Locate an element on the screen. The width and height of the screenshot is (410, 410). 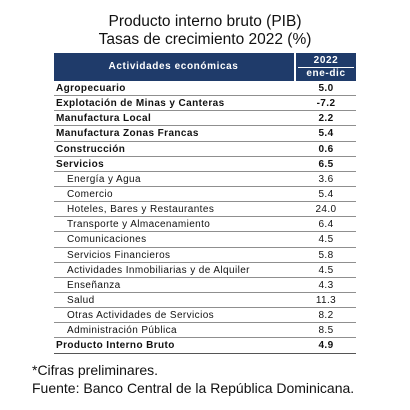
row-value: 8.5 is located at coordinates (326, 331).